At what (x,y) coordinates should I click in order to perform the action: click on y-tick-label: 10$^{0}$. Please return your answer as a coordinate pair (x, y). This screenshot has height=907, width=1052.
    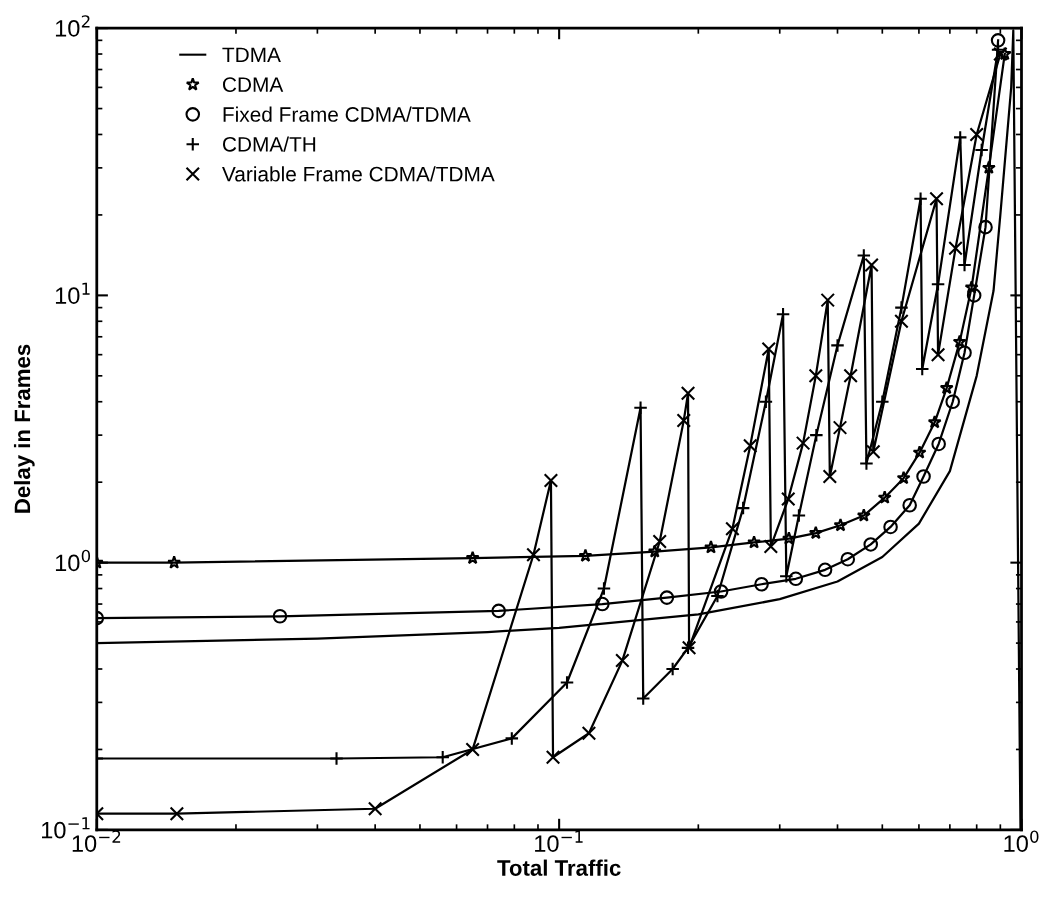
    Looking at the image, I should click on (73, 560).